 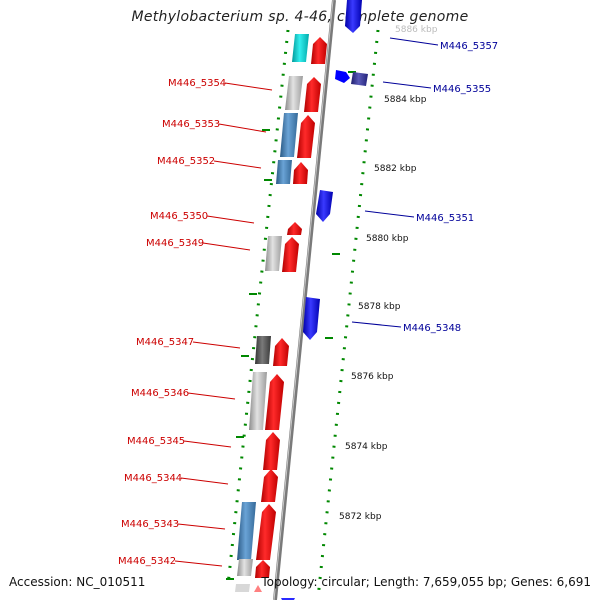 I want to click on gene-label: M446_5352, so click(x=186, y=161).